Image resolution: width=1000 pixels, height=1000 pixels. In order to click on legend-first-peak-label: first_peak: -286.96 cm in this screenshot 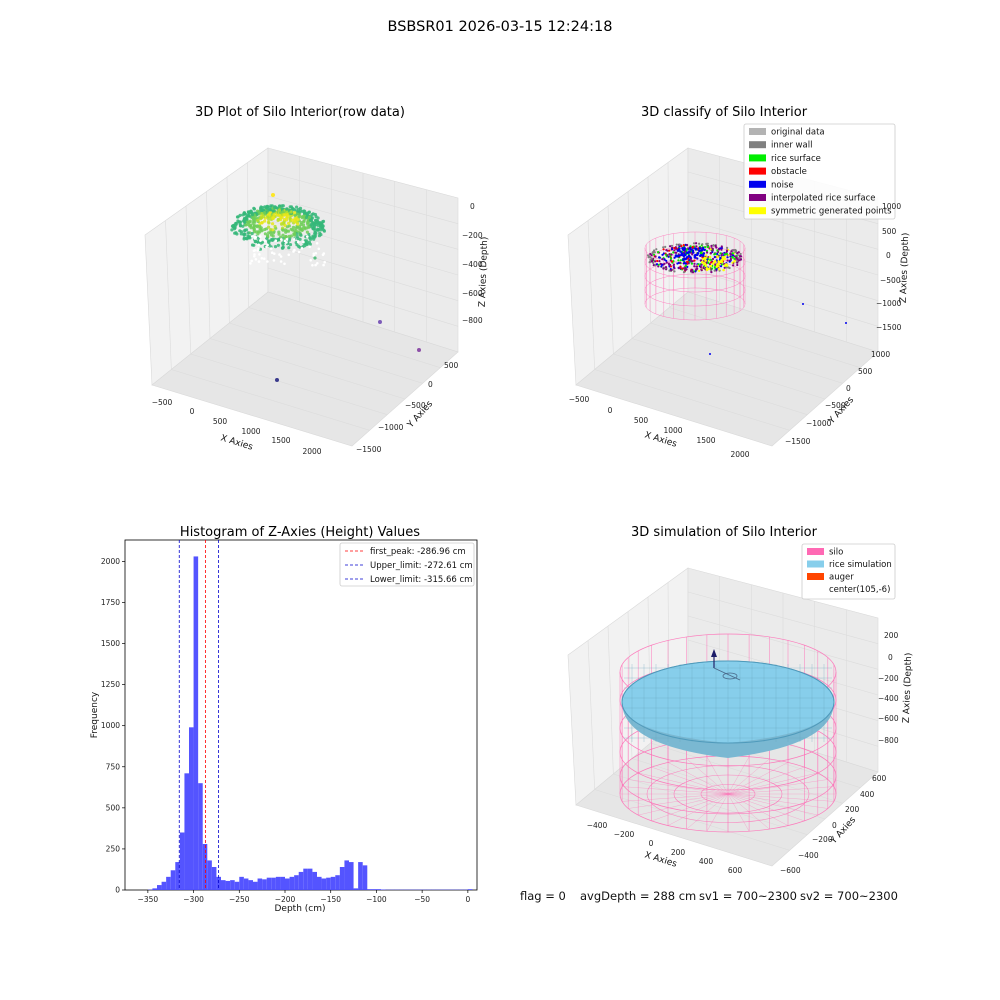, I will do `click(418, 552)`.